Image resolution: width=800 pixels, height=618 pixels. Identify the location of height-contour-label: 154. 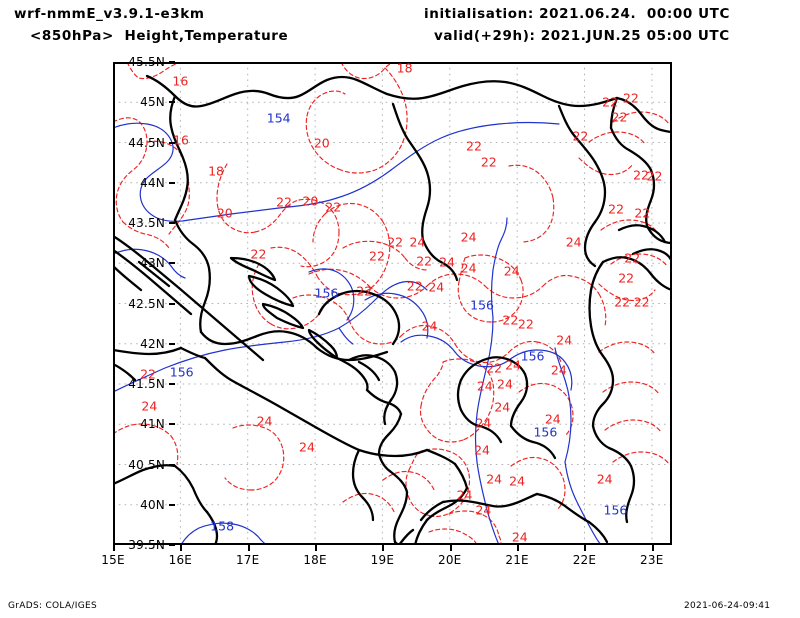
(278, 118).